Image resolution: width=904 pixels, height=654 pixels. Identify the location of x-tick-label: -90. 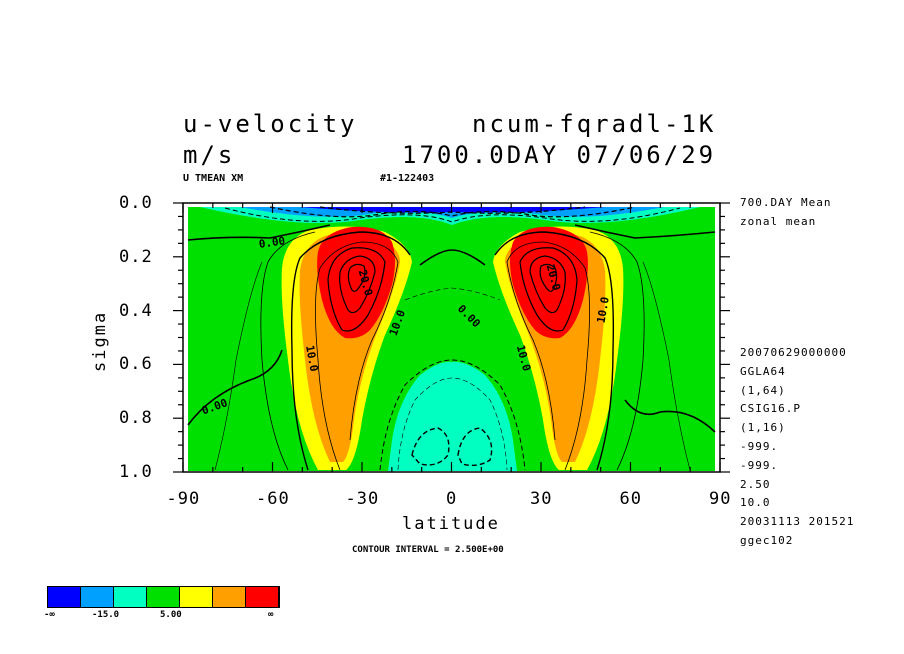
(183, 499).